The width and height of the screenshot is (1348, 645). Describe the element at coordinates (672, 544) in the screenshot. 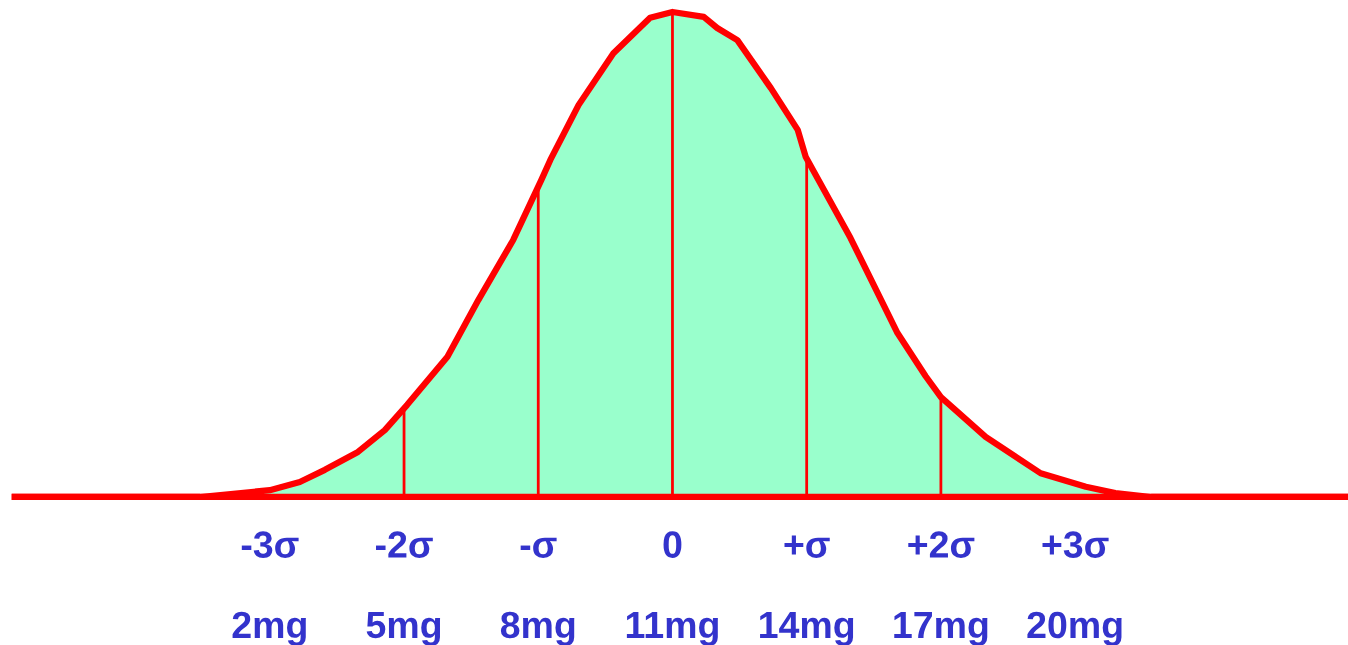

I see `x2-tick-label: 0` at that location.